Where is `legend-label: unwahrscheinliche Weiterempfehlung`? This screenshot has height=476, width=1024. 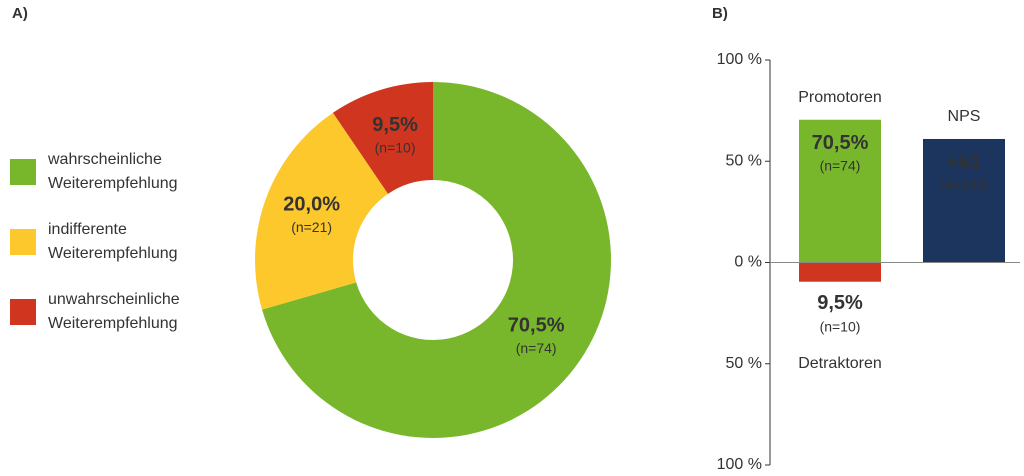
legend-label: unwahrscheinliche Weiterempfehlung is located at coordinates (114, 311).